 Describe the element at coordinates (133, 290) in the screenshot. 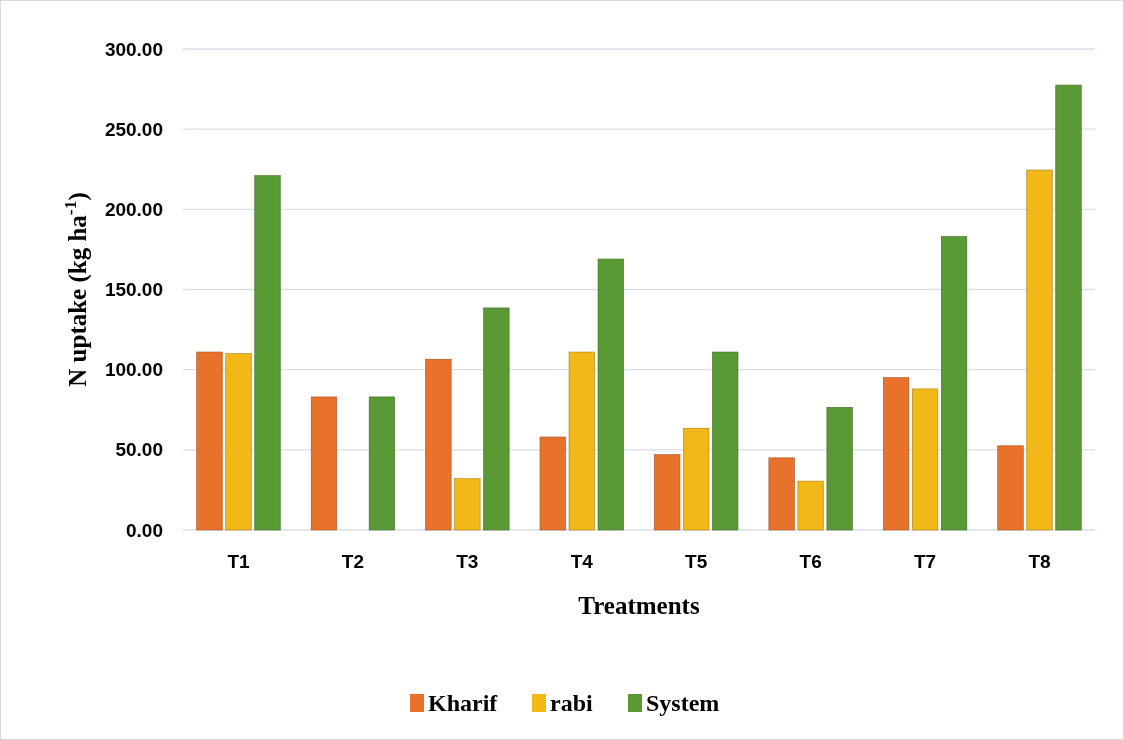

I see `y-tick-label: 150.00` at that location.